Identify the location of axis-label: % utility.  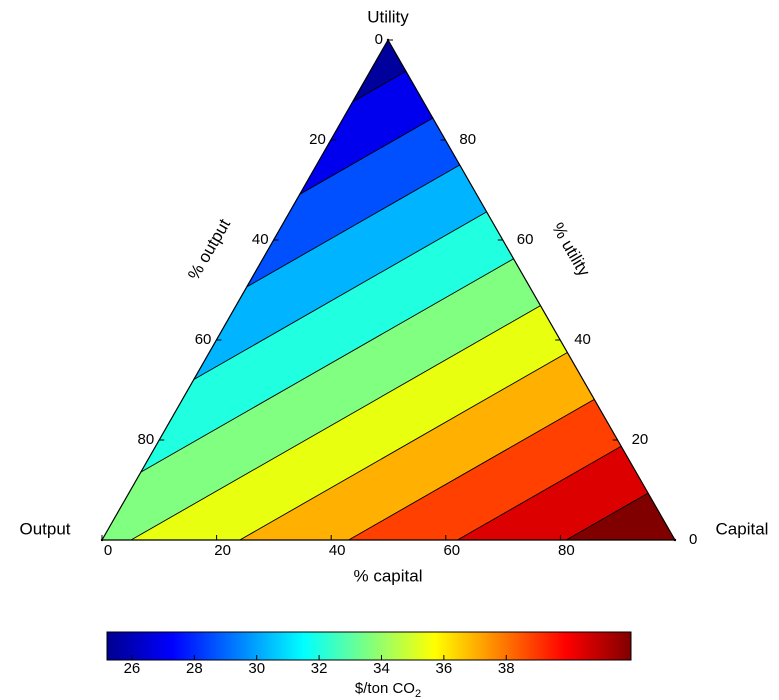
(571, 249).